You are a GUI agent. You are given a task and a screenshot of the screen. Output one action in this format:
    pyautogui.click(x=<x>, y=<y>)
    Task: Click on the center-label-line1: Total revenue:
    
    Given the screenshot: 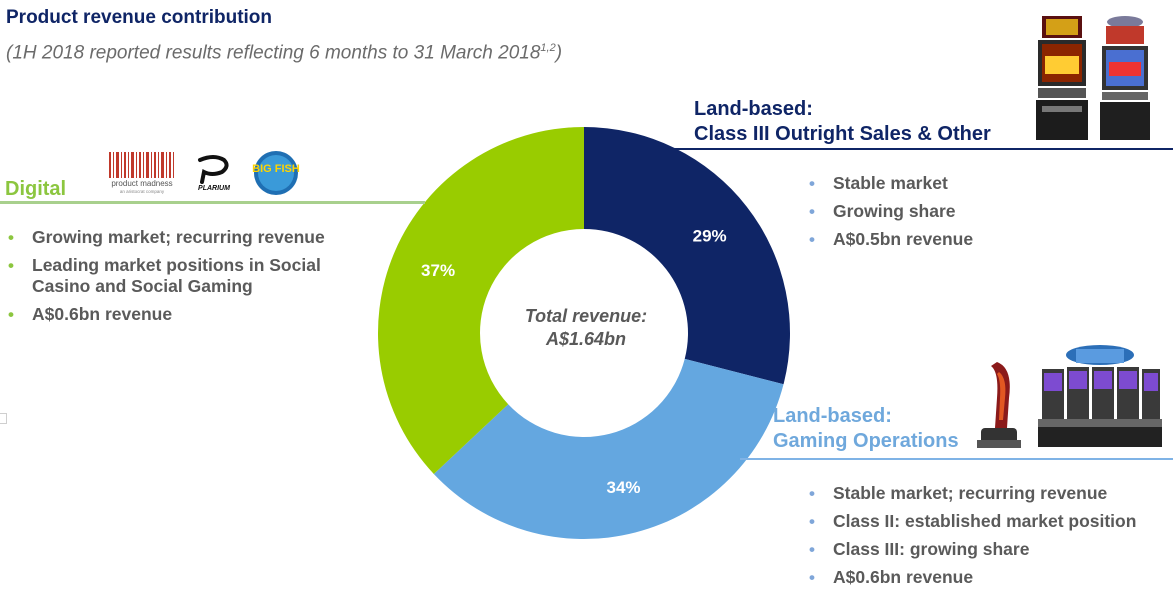 What is the action you would take?
    pyautogui.click(x=586, y=316)
    